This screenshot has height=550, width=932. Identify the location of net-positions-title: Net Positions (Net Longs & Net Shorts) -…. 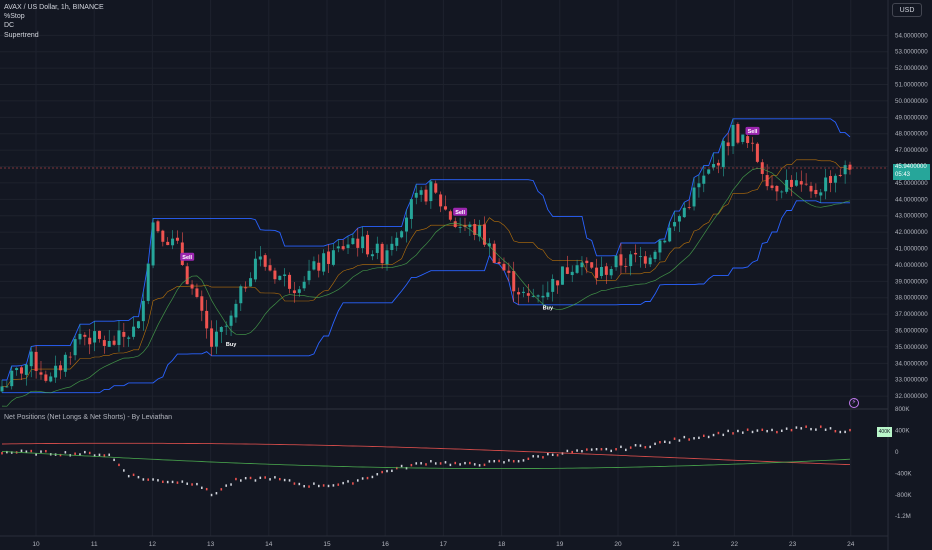
(88, 417).